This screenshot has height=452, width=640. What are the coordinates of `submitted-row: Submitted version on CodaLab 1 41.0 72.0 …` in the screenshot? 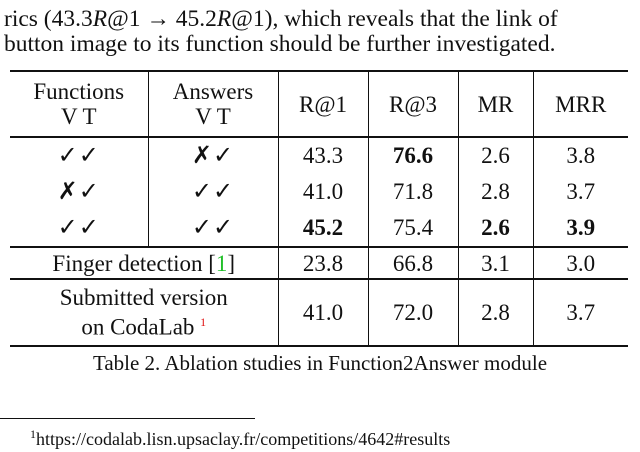 It's located at (319, 312).